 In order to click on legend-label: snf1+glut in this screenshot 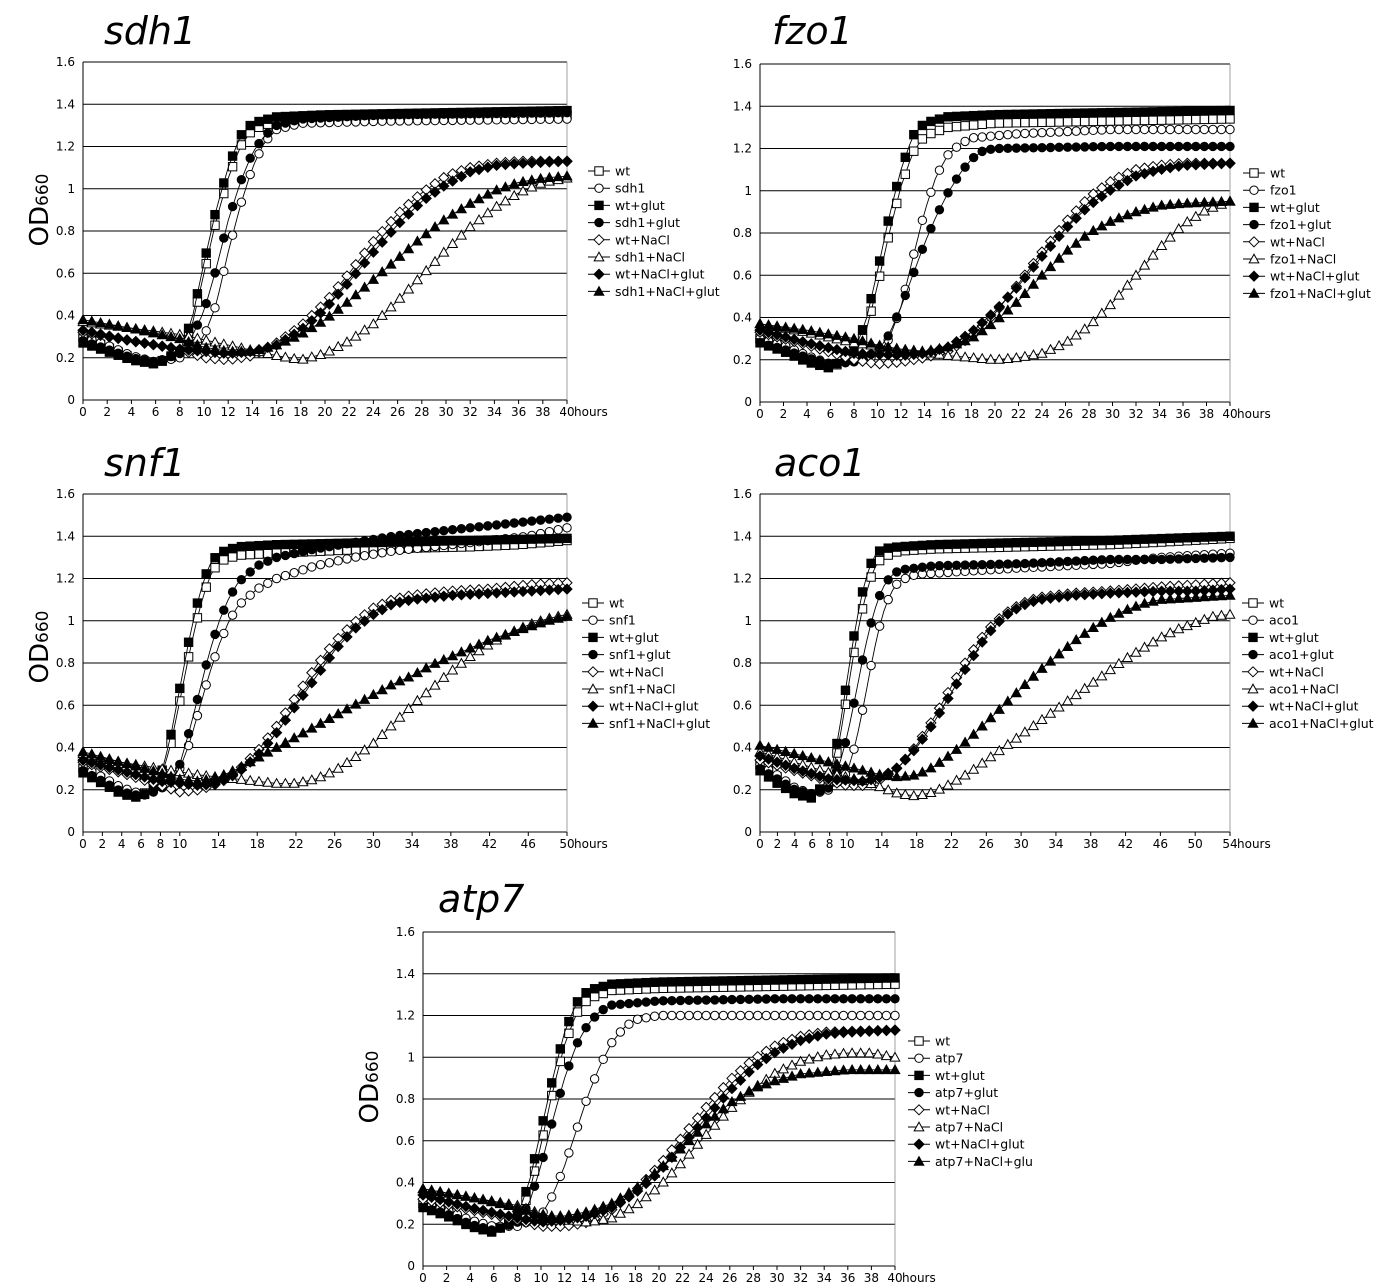, I will do `click(640, 654)`.